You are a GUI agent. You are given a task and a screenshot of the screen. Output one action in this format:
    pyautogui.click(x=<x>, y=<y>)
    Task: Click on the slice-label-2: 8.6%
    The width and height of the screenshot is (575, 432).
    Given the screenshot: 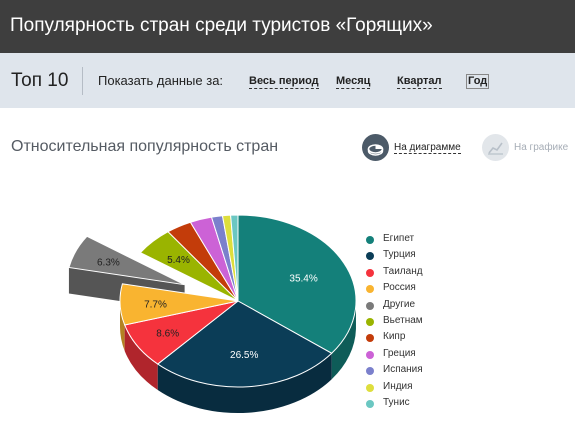 What is the action you would take?
    pyautogui.click(x=167, y=334)
    